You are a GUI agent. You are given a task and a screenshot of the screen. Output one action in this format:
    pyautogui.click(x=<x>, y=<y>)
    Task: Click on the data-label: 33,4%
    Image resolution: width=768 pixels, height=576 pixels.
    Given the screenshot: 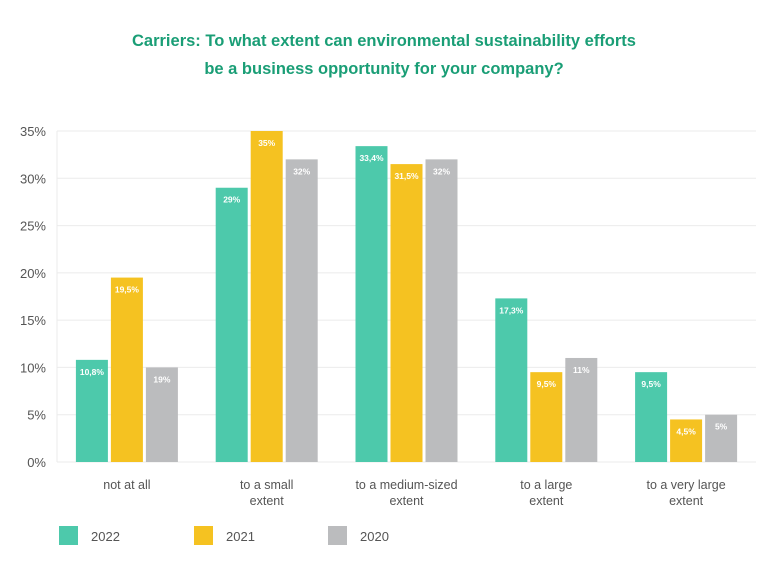 What is the action you would take?
    pyautogui.click(x=371, y=158)
    